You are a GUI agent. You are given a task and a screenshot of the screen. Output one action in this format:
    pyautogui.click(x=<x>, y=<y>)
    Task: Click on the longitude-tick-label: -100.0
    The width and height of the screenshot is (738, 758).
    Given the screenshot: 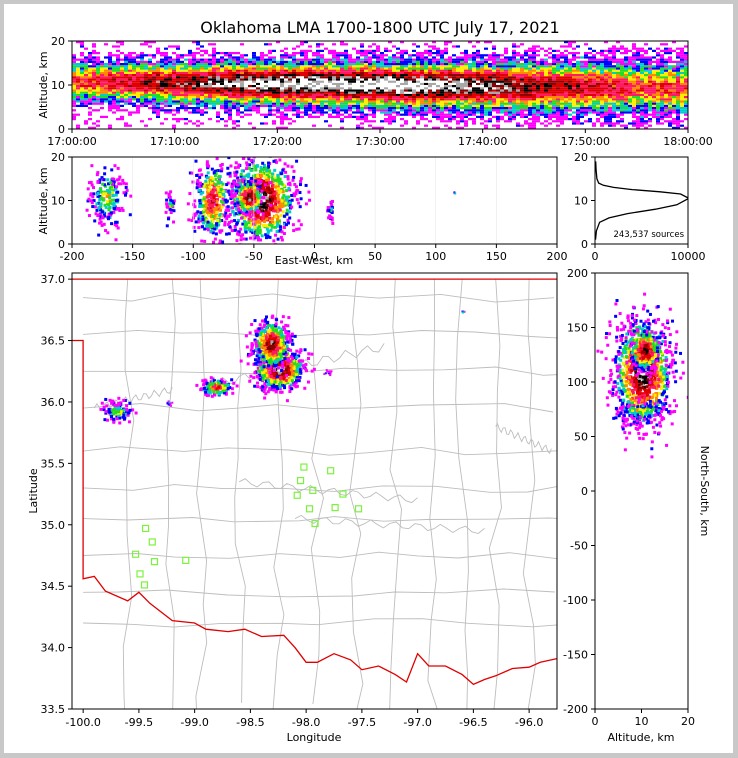 What is the action you would take?
    pyautogui.click(x=82, y=722)
    